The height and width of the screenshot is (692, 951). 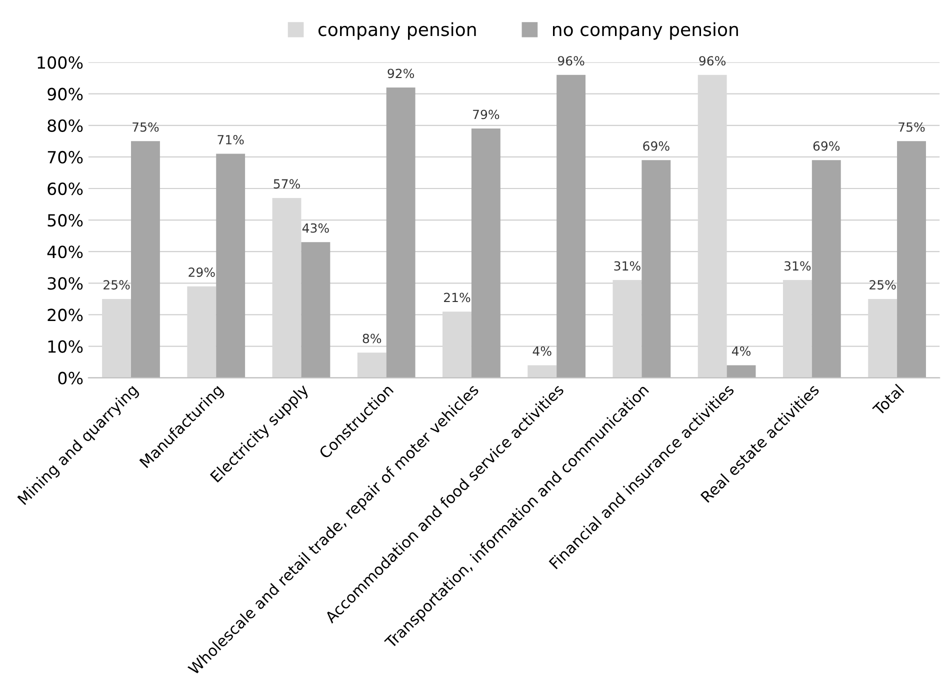 What do you see at coordinates (65, 283) in the screenshot?
I see `y-tick-label: 30%` at bounding box center [65, 283].